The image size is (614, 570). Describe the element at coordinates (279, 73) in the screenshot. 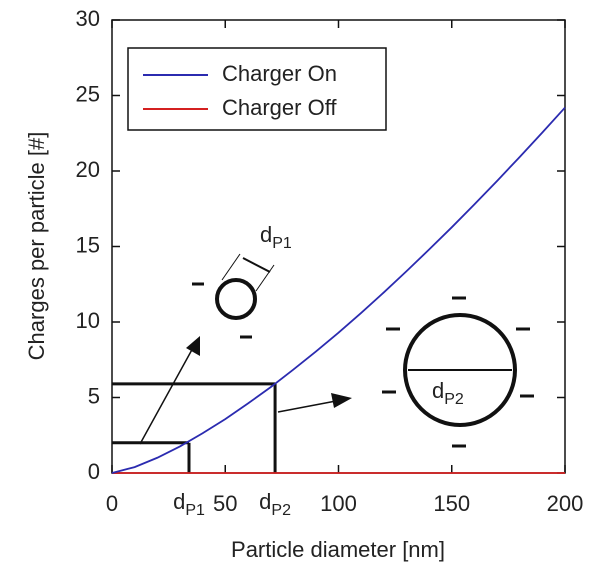

I see `legend-label: Charger On` at that location.